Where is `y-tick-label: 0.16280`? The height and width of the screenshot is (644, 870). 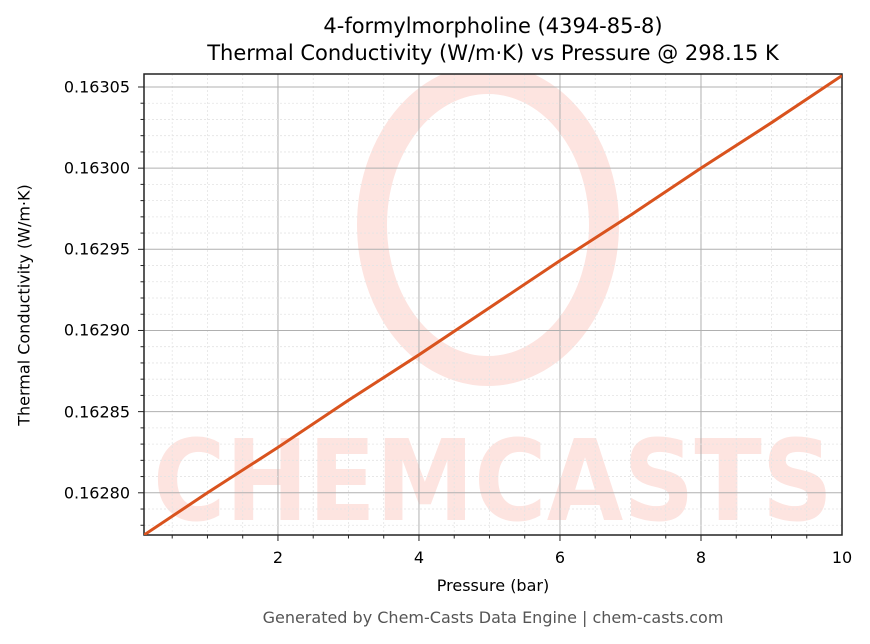
y-tick-label: 0.16280 is located at coordinates (96, 493).